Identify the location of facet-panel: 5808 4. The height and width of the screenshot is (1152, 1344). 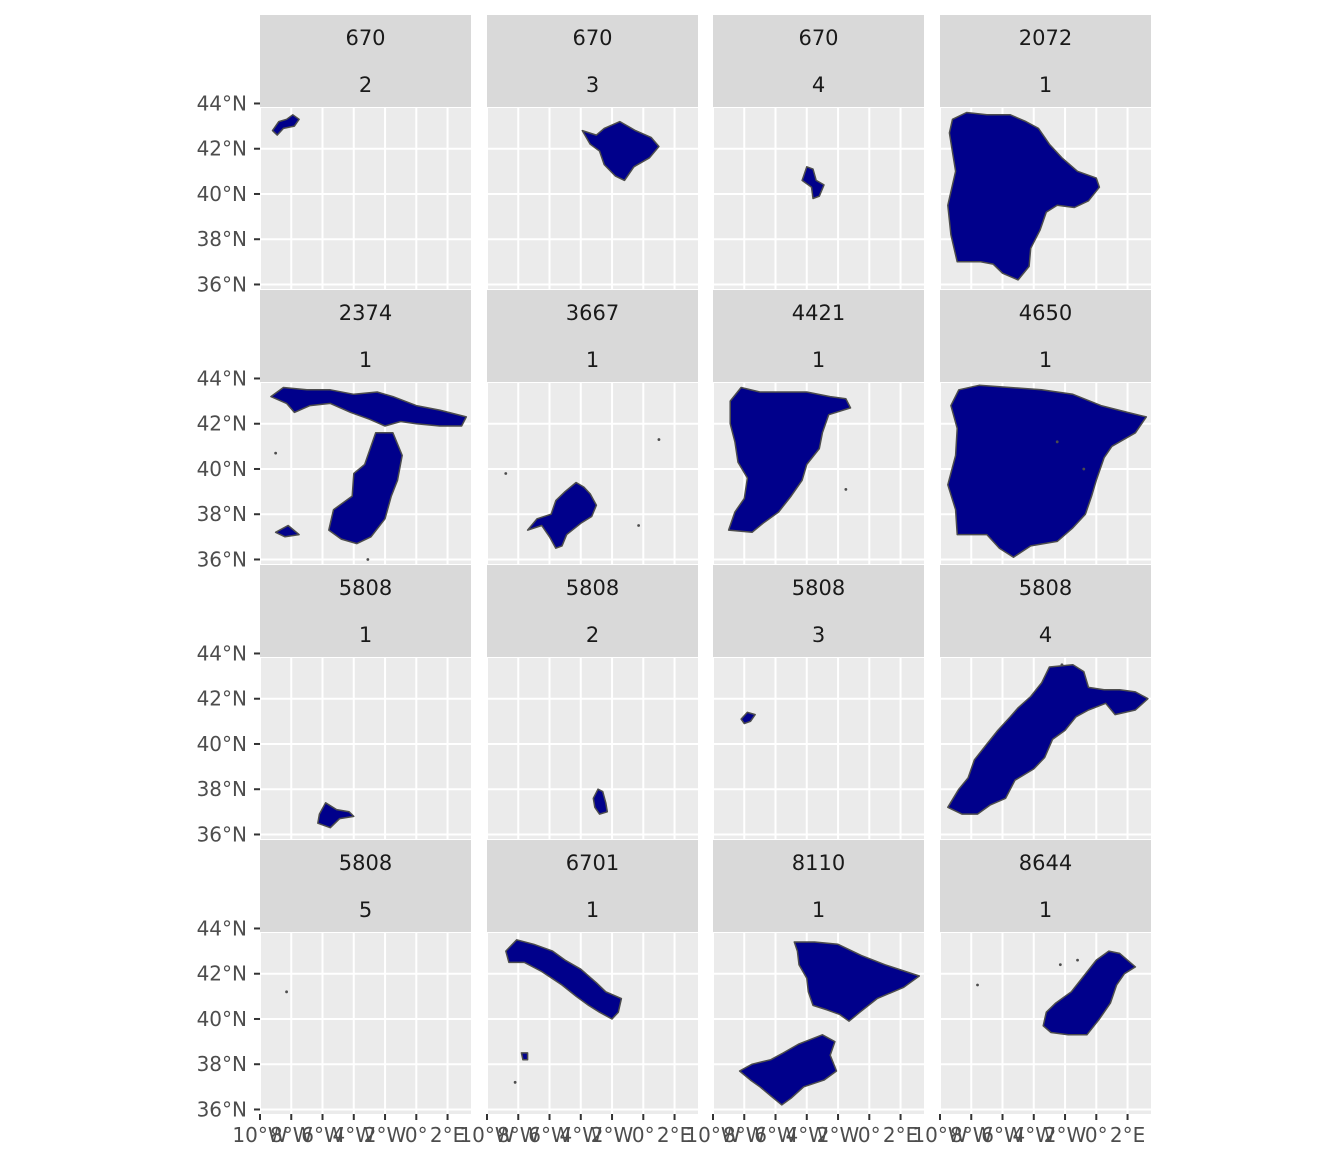
(1045, 702).